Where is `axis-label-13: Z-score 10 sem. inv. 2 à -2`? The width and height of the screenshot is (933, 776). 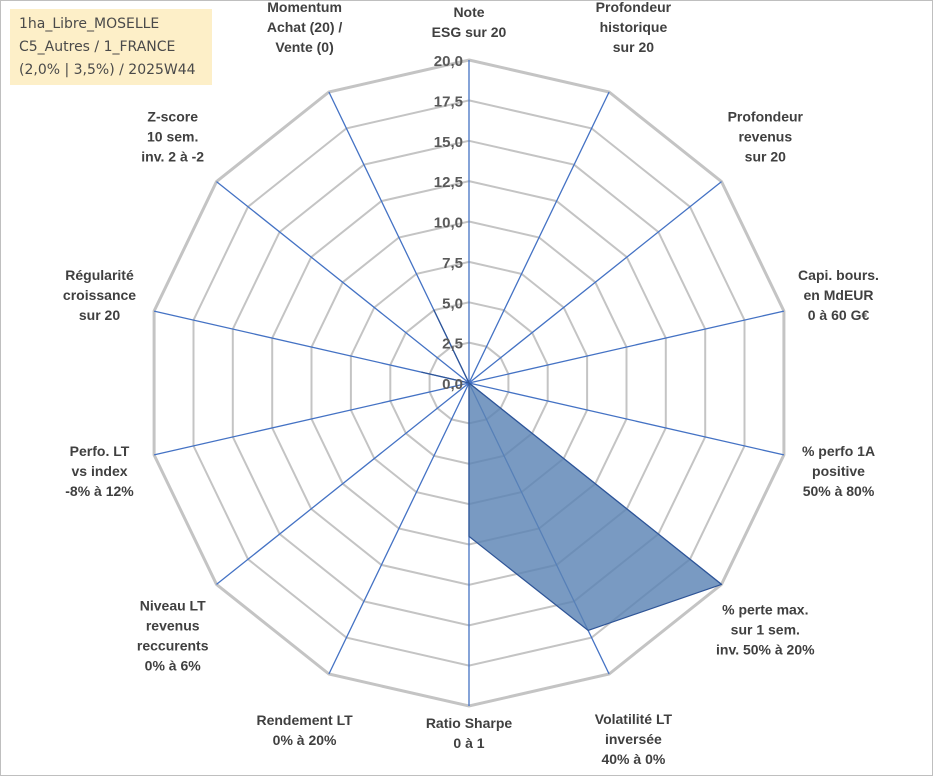 axis-label-13: Z-score 10 sem. inv. 2 à -2 is located at coordinates (172, 137).